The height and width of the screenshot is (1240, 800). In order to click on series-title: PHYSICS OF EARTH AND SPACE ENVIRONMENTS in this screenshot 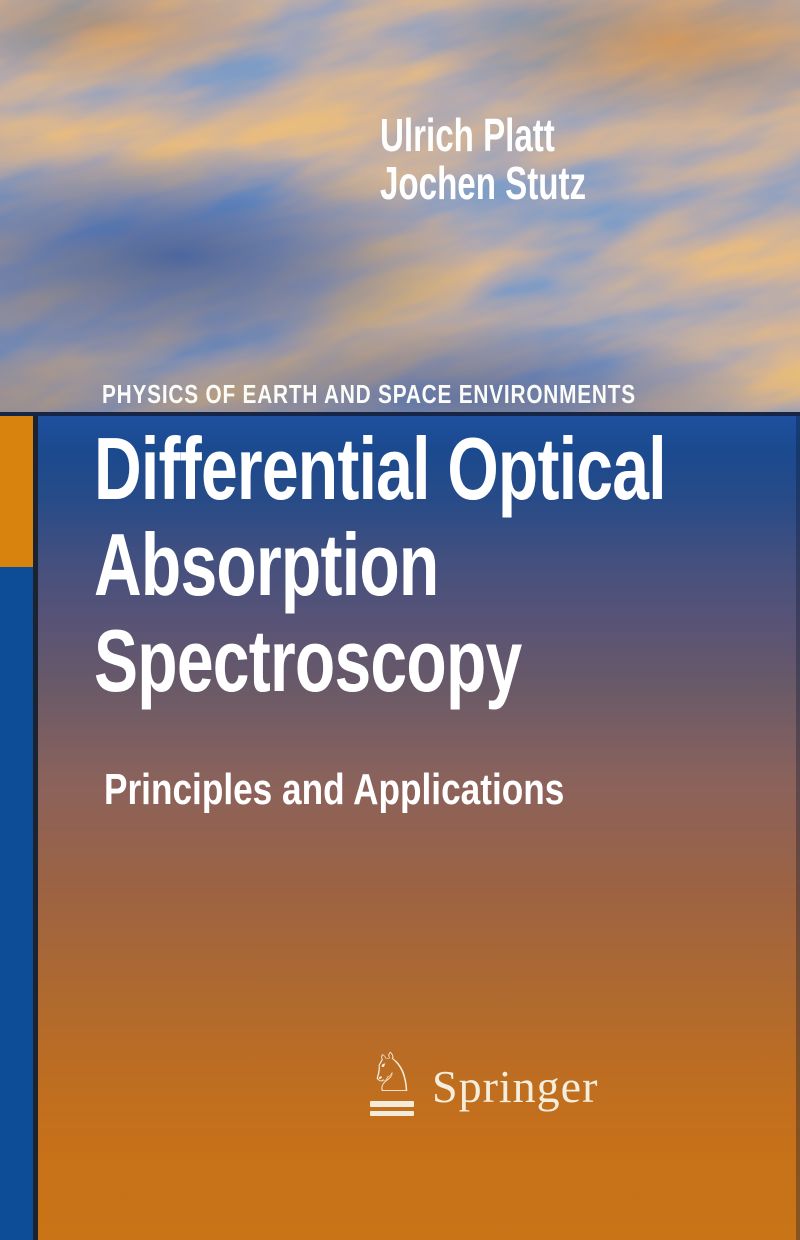, I will do `click(369, 394)`.